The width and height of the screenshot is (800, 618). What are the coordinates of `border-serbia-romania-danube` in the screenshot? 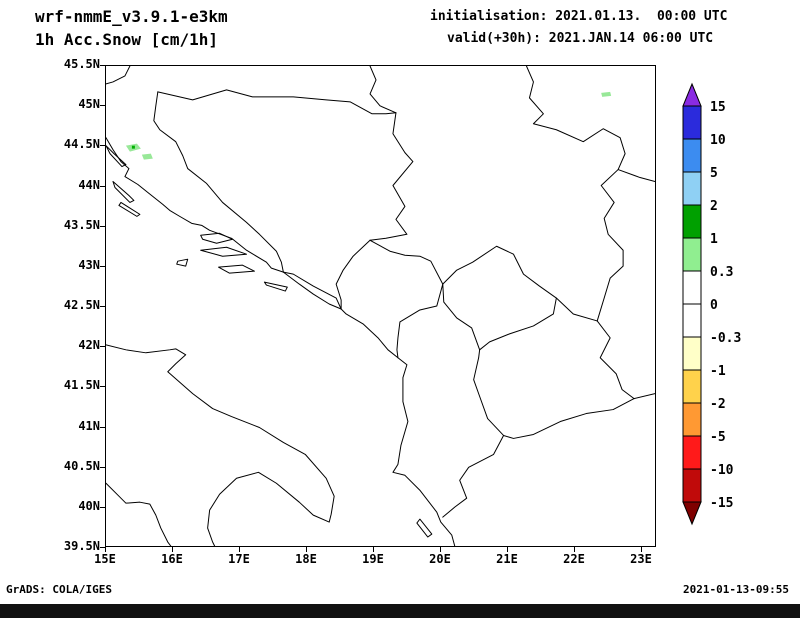 It's located at (590, 124).